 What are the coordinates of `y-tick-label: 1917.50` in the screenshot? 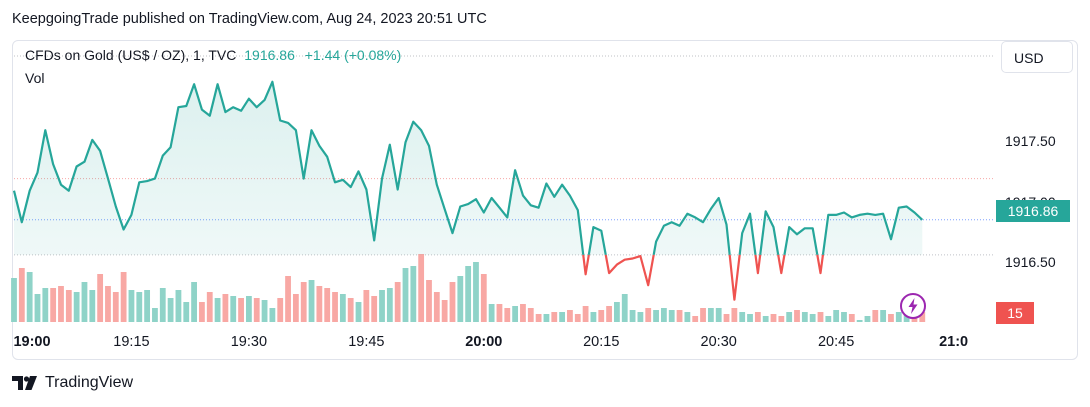 It's located at (1030, 141).